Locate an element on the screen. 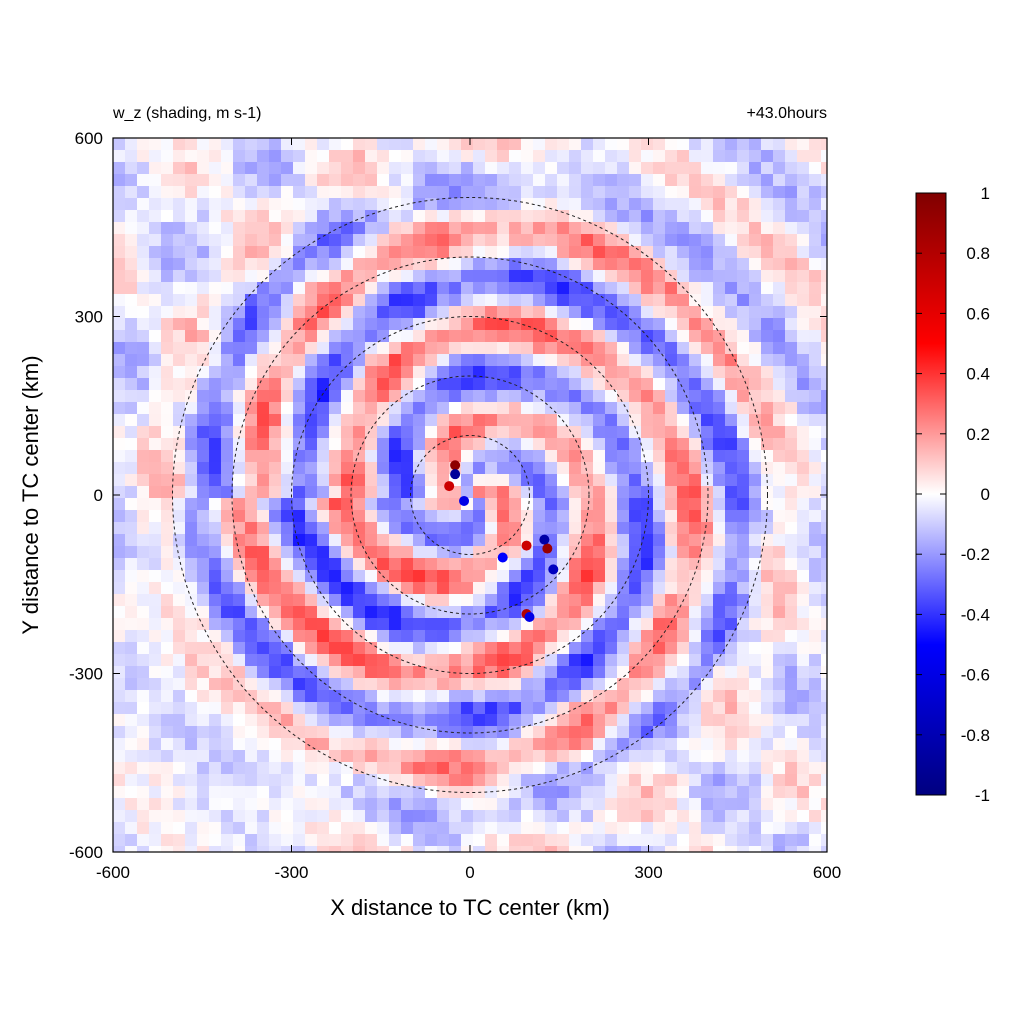 The height and width of the screenshot is (1024, 1024). colorbar-tick-label: -1 is located at coordinates (982, 795).